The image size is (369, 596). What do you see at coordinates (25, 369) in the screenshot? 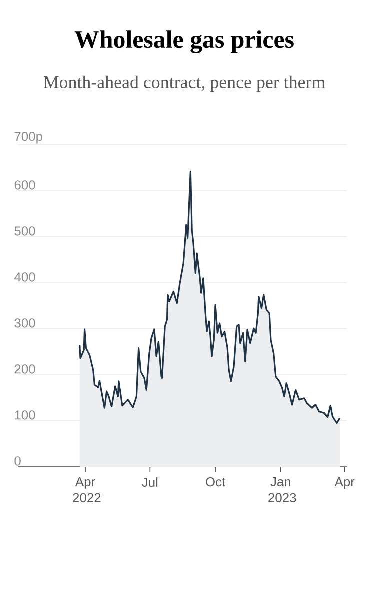
I see `y-tick-label: 200` at bounding box center [25, 369].